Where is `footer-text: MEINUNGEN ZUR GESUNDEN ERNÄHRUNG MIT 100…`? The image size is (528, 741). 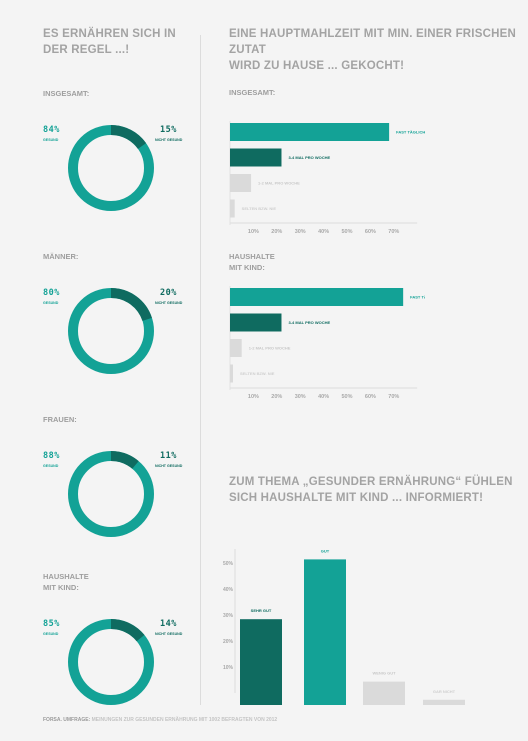 footer-text: MEINUNGEN ZUR GESUNDEN ERNÄHRUNG MIT 100… is located at coordinates (184, 720).